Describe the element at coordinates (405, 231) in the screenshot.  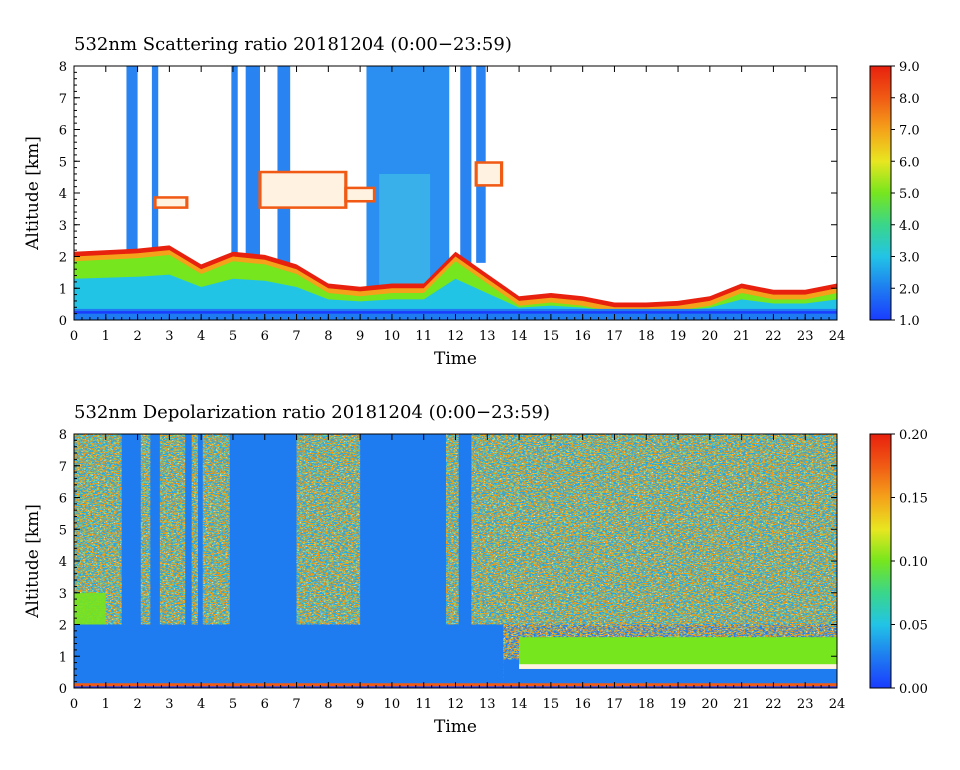
I see `signal-column-core` at that location.